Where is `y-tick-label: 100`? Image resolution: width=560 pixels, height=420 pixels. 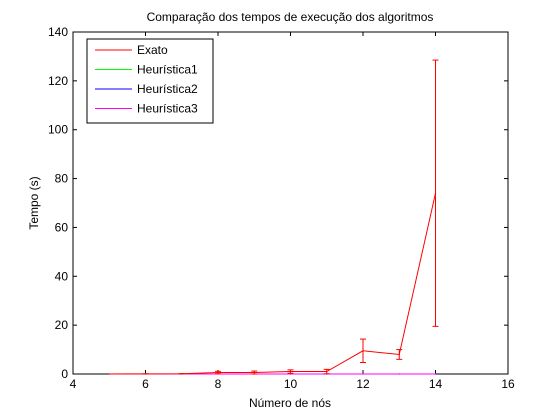
y-tick-label: 100 is located at coordinates (58, 130).